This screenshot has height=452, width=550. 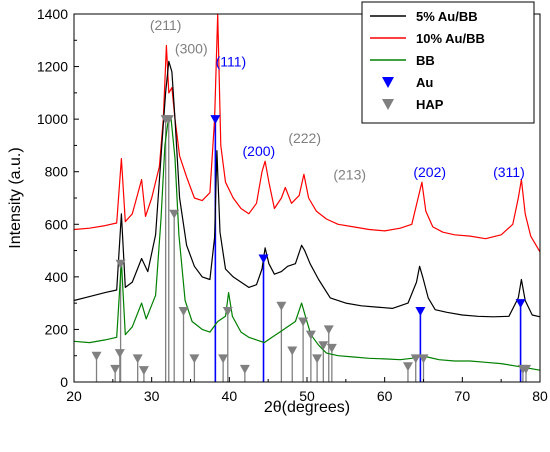 I want to click on x-axis-title: 2θ(degrees), so click(x=307, y=407).